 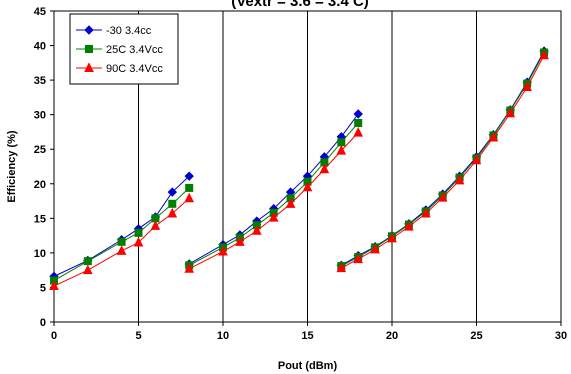 What do you see at coordinates (476, 336) in the screenshot?
I see `x-tick-label: 25` at bounding box center [476, 336].